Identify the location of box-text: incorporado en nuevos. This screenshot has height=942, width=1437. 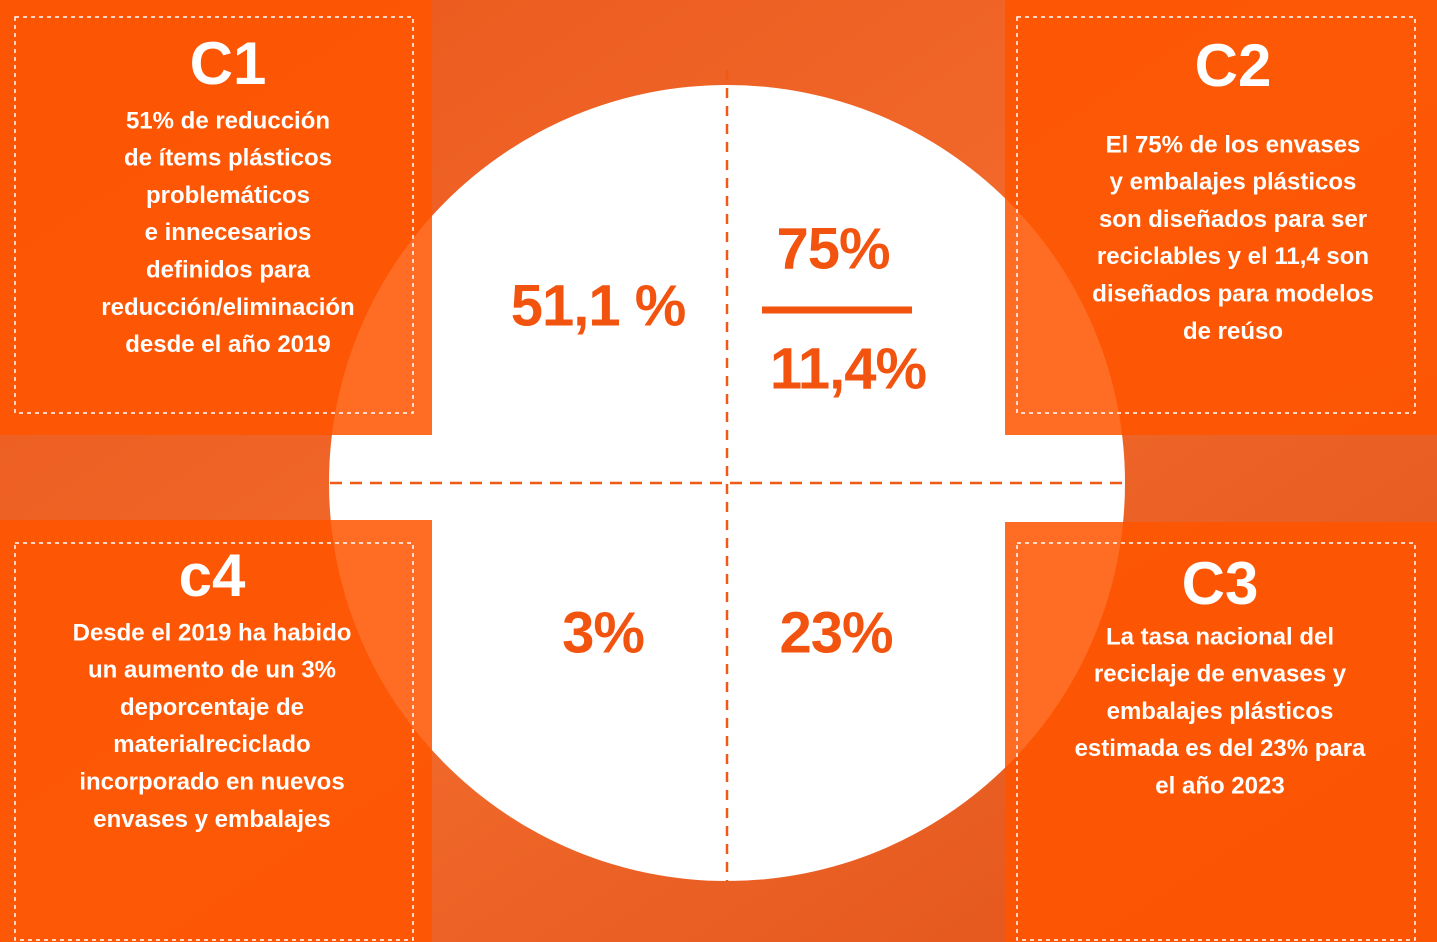
(211, 782).